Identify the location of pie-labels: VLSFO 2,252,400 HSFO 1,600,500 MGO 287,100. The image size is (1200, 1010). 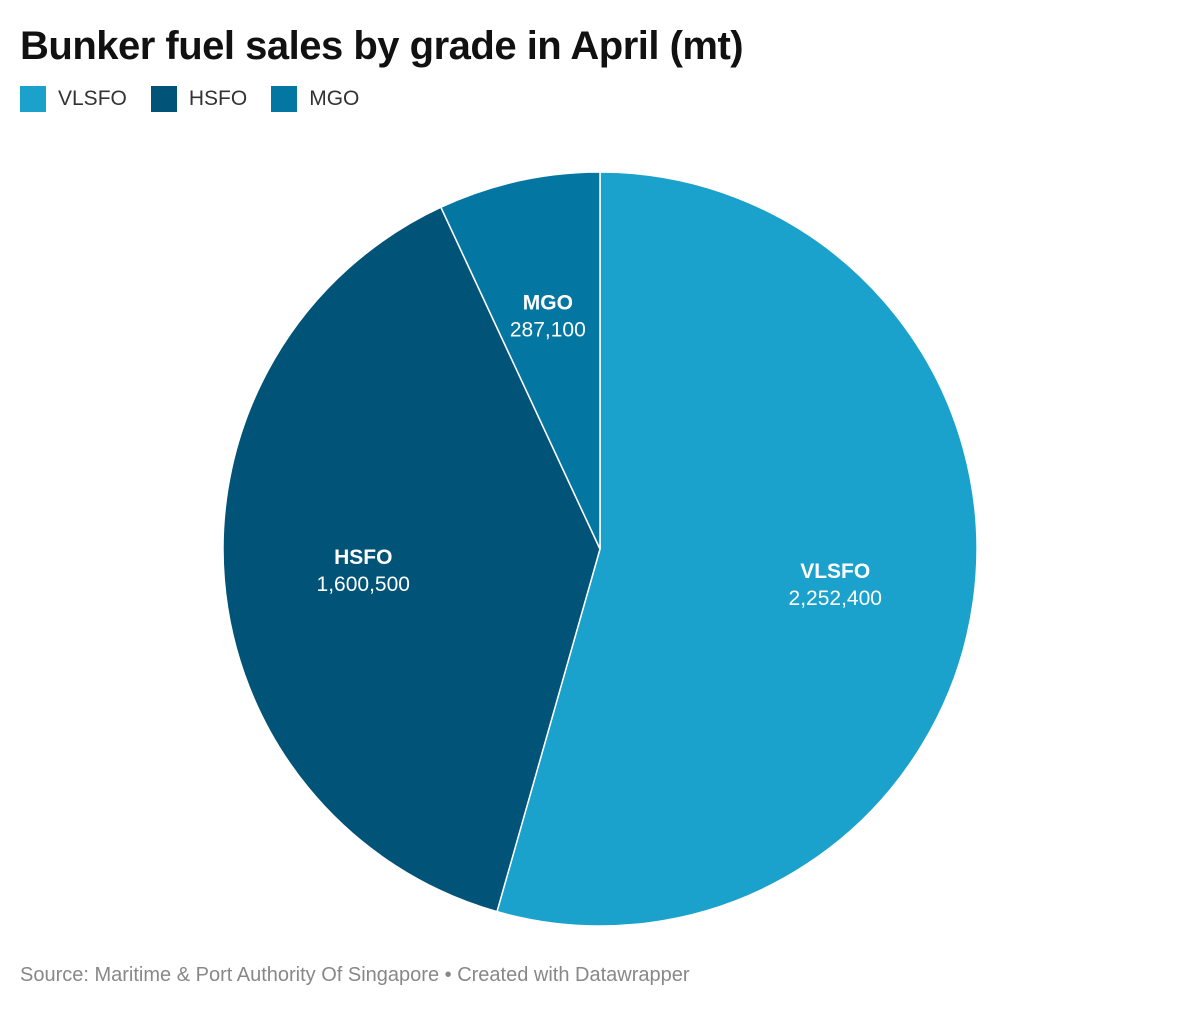
(599, 450).